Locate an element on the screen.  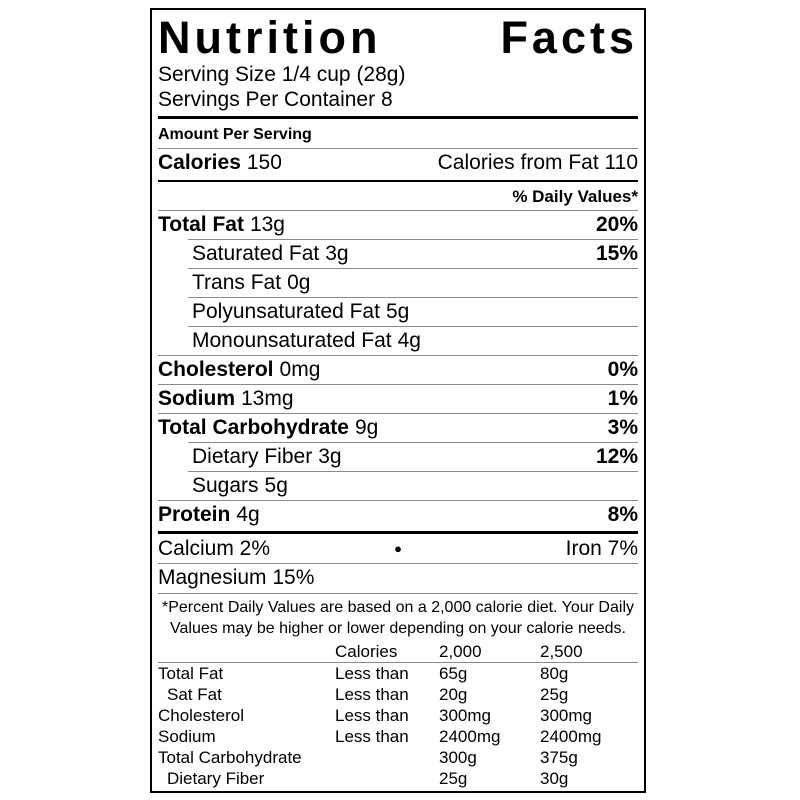
ref-name: Sat Fat is located at coordinates (194, 694).